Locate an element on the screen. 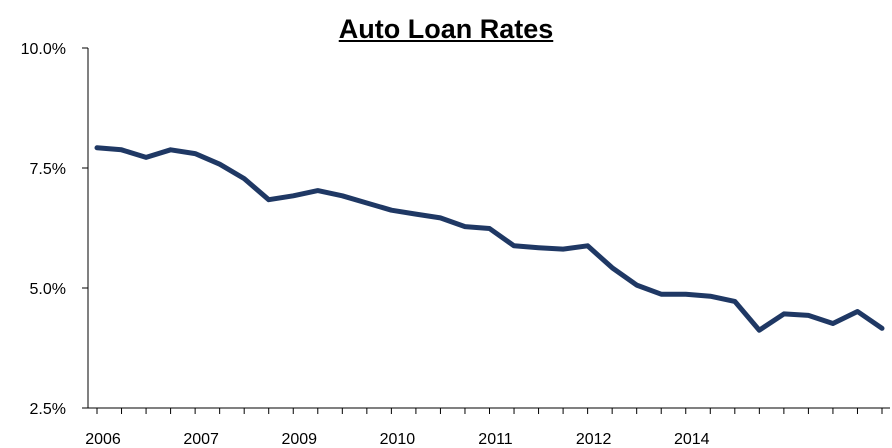 The image size is (892, 448). x-tick-label: 2006 is located at coordinates (103, 439).